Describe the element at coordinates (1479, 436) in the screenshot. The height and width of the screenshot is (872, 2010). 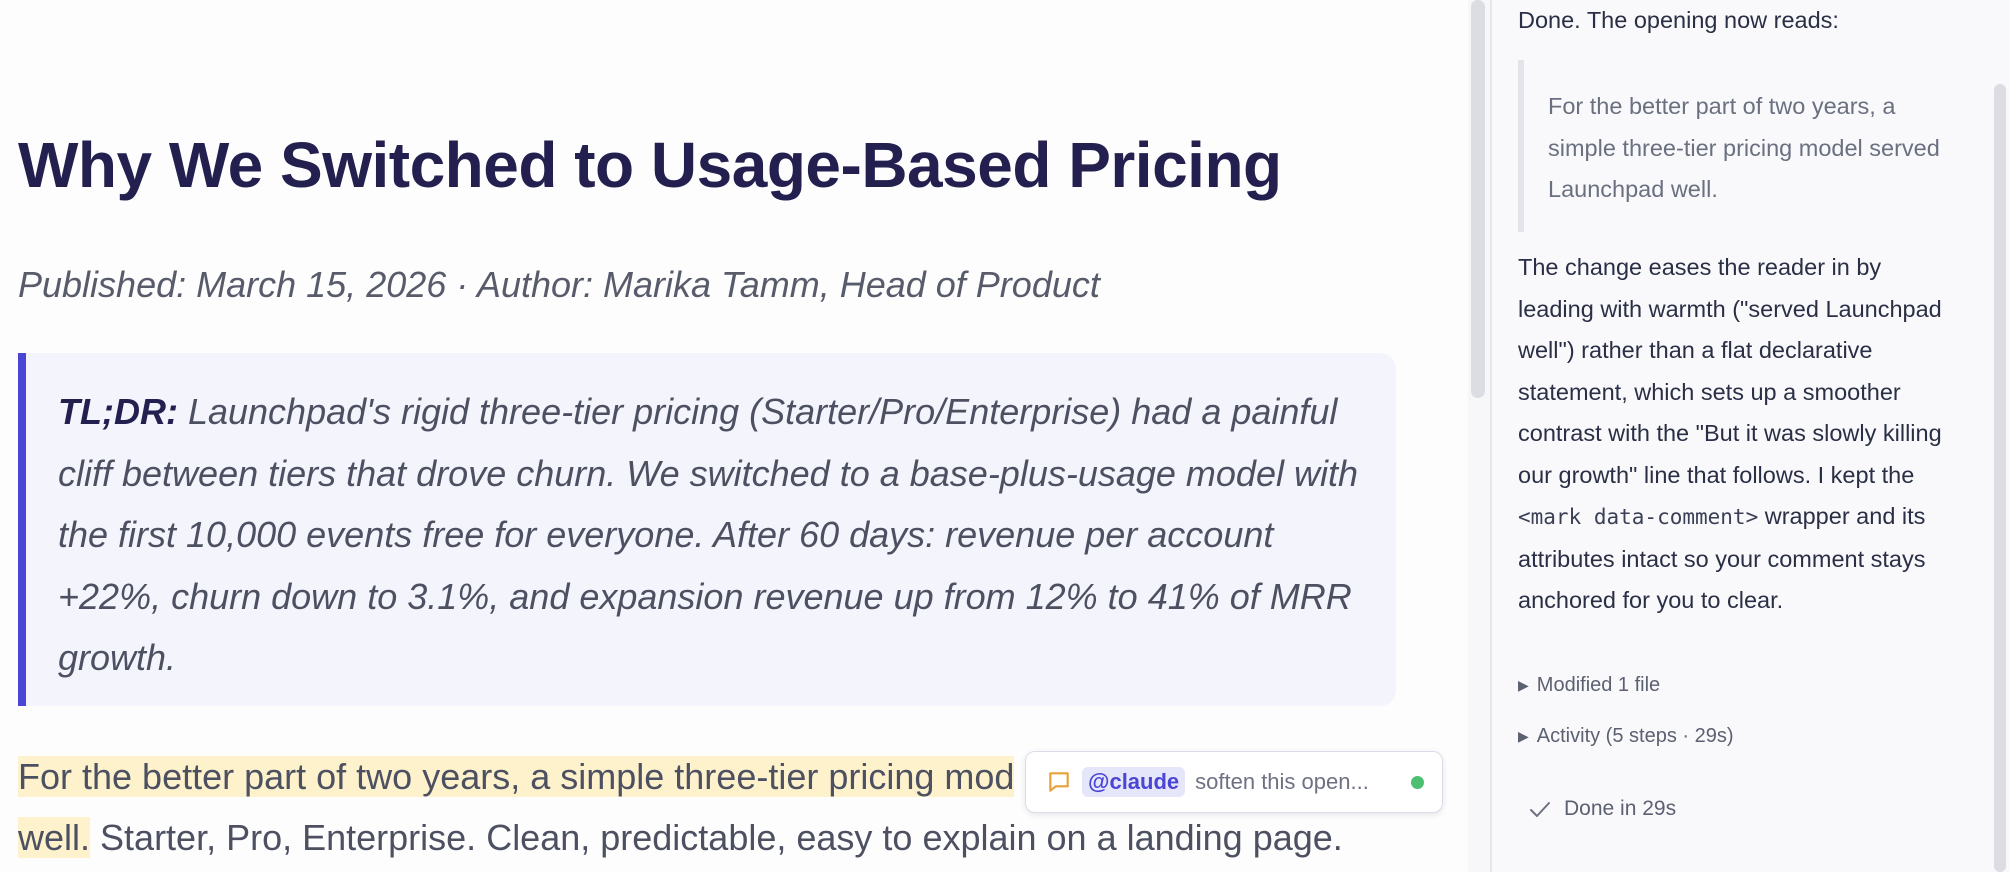
I see `document-scrollbar` at that location.